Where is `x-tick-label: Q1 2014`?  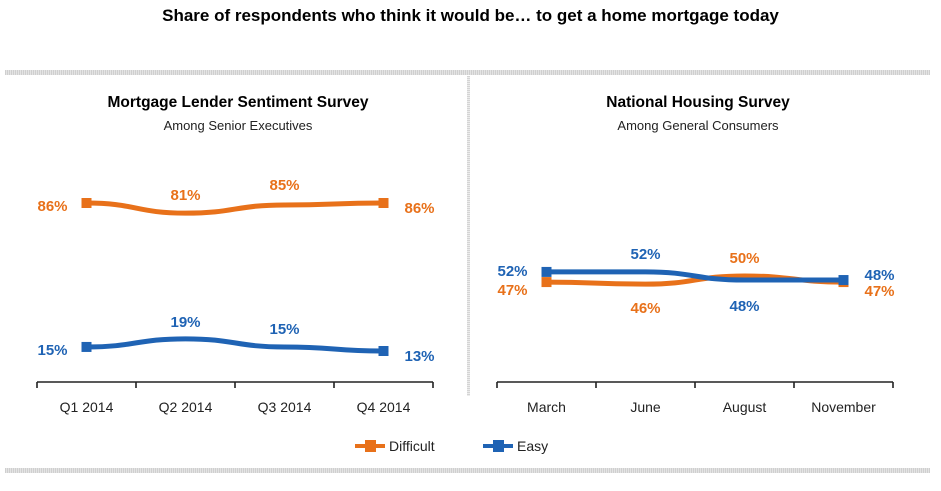
x-tick-label: Q1 2014 is located at coordinates (87, 407).